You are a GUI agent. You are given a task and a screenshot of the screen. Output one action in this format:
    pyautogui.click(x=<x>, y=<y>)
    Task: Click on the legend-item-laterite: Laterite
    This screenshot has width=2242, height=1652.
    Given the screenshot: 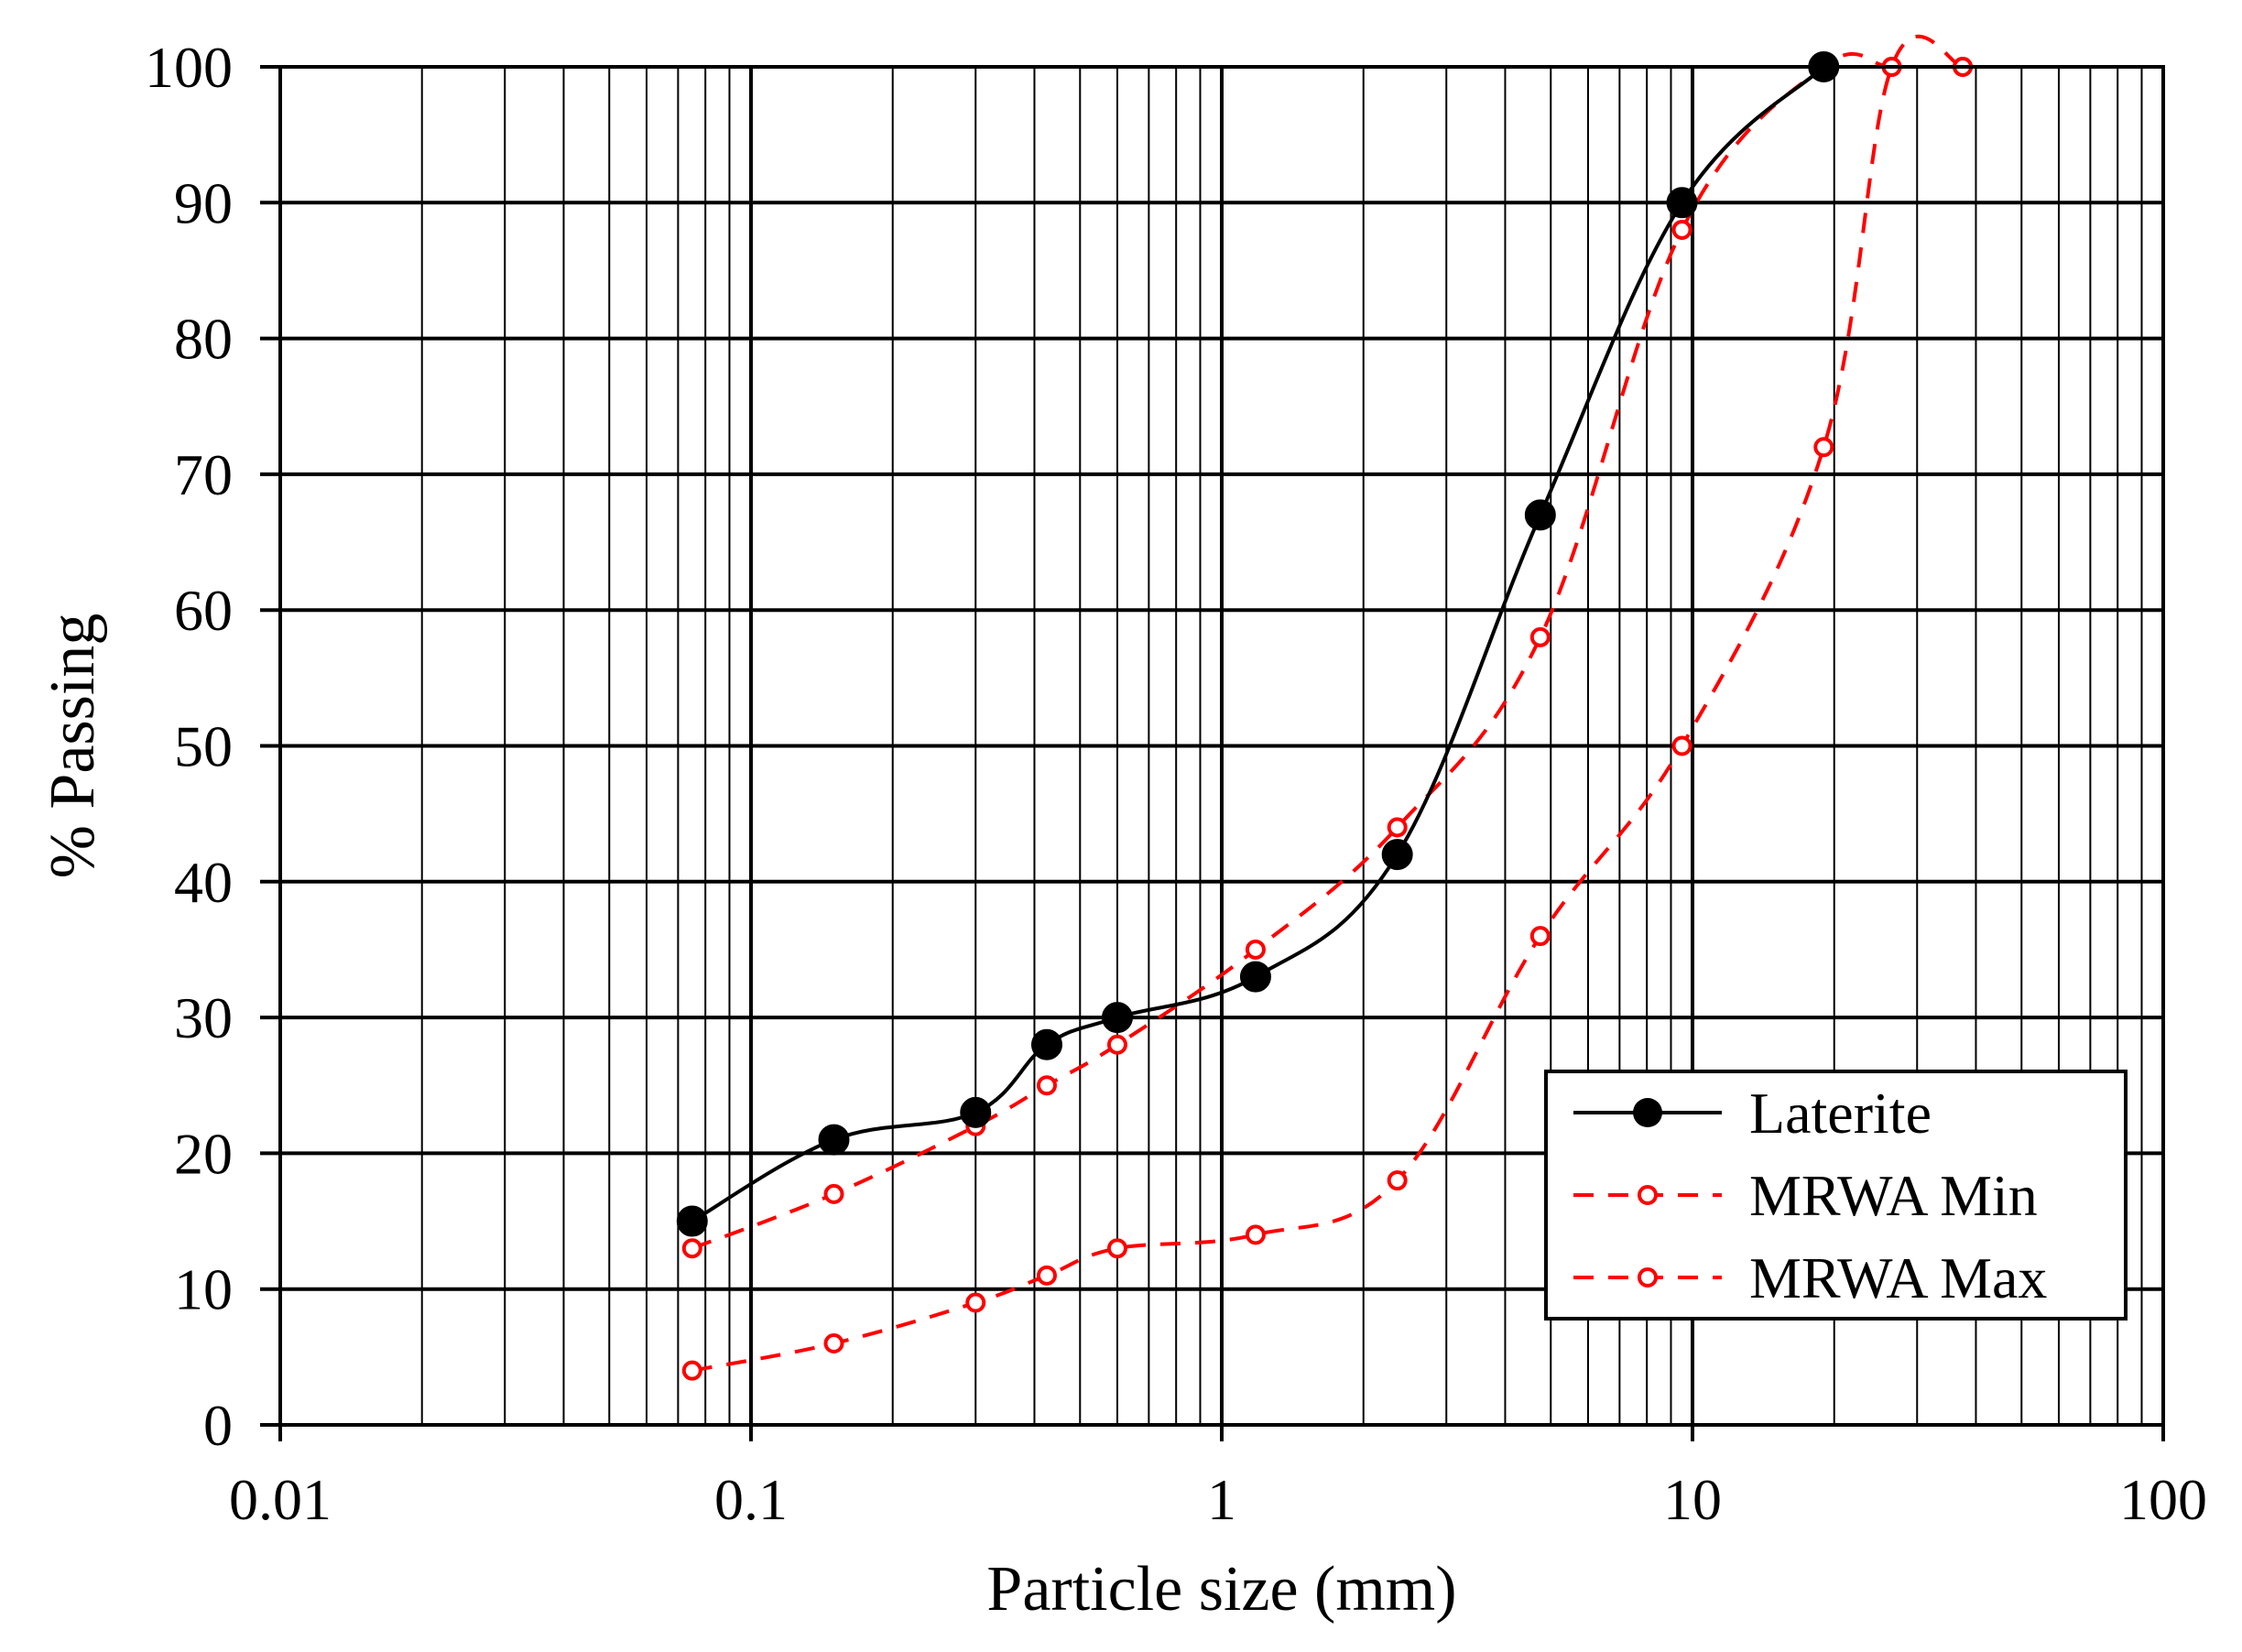 What is the action you would take?
    pyautogui.click(x=1752, y=1114)
    